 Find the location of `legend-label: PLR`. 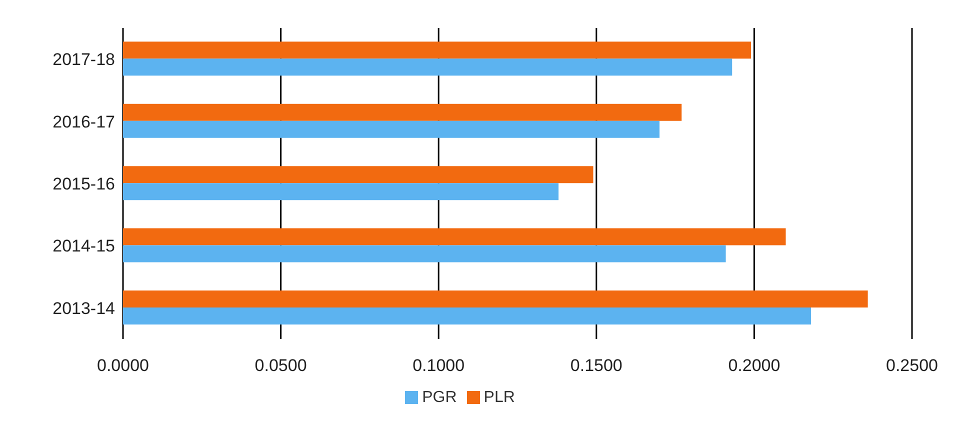

legend-label: PLR is located at coordinates (499, 397).